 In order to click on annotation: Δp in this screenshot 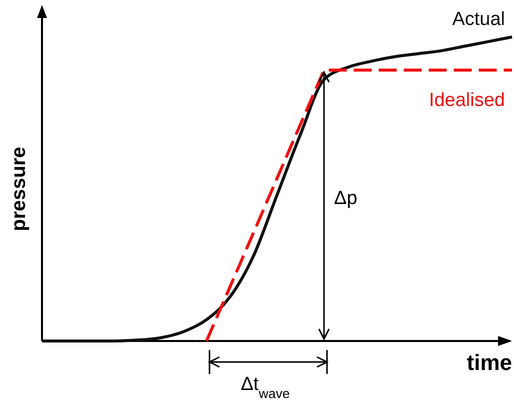, I will do `click(346, 199)`.